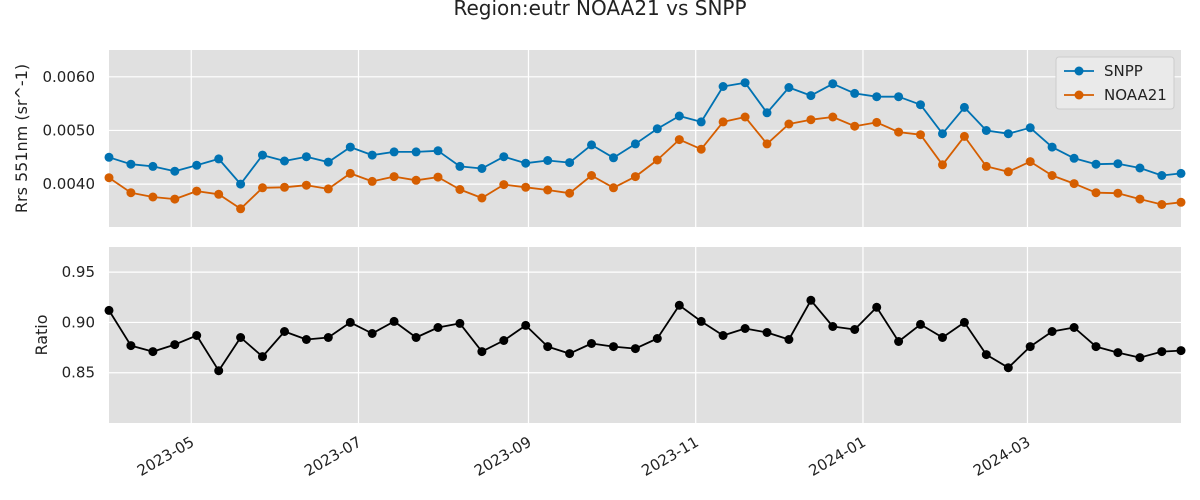  What do you see at coordinates (78, 272) in the screenshot?
I see `y-tick-label-bottom-2: 0.95` at bounding box center [78, 272].